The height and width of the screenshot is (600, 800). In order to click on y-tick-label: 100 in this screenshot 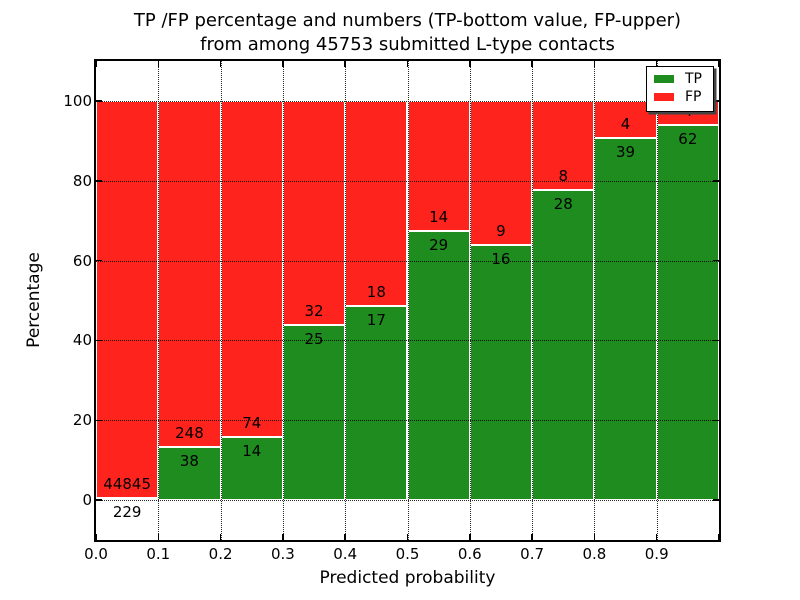, I will do `click(77, 100)`.